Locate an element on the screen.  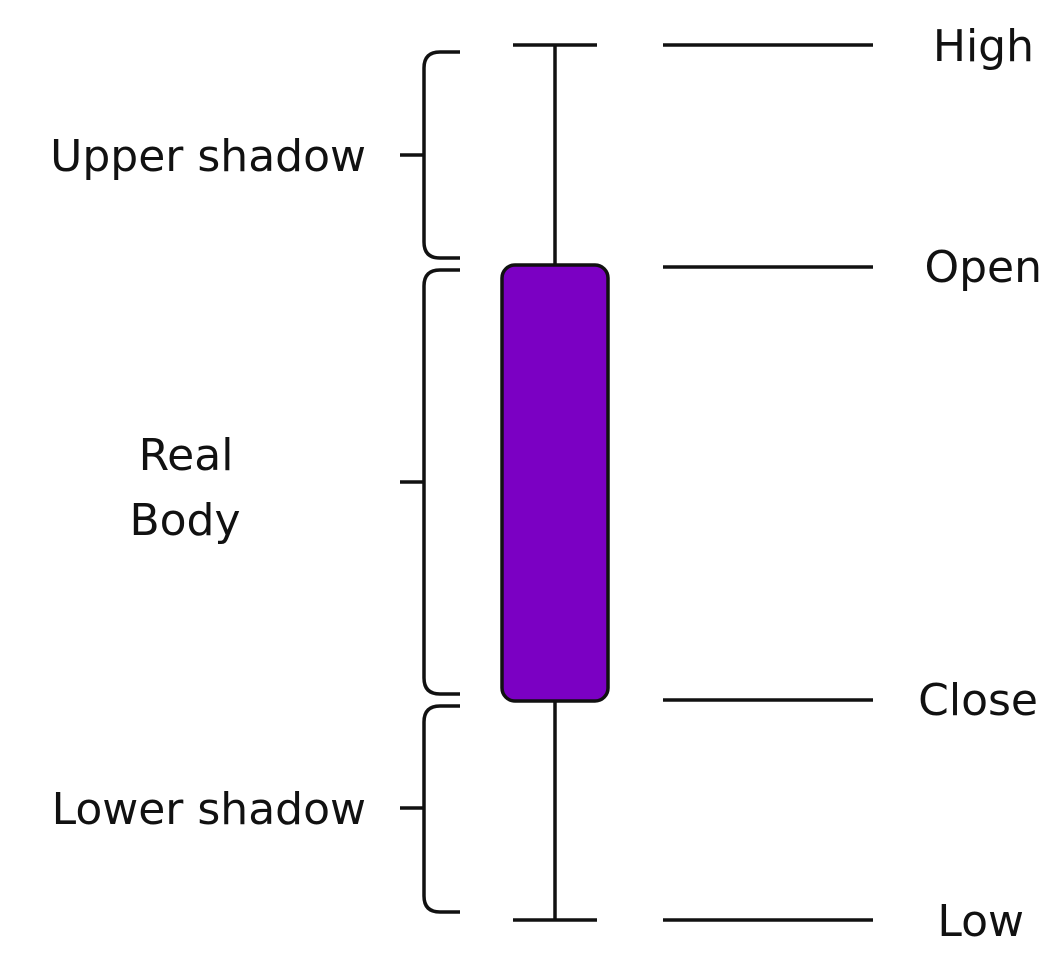
real-body-label-line1: Real is located at coordinates (186, 455).